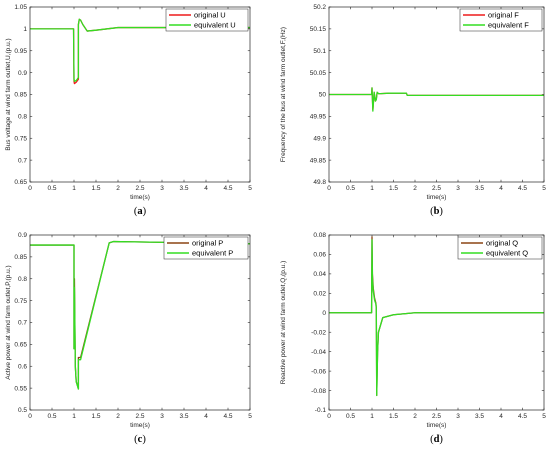  I want to click on y-tick-label: 49.8, so click(319, 182).